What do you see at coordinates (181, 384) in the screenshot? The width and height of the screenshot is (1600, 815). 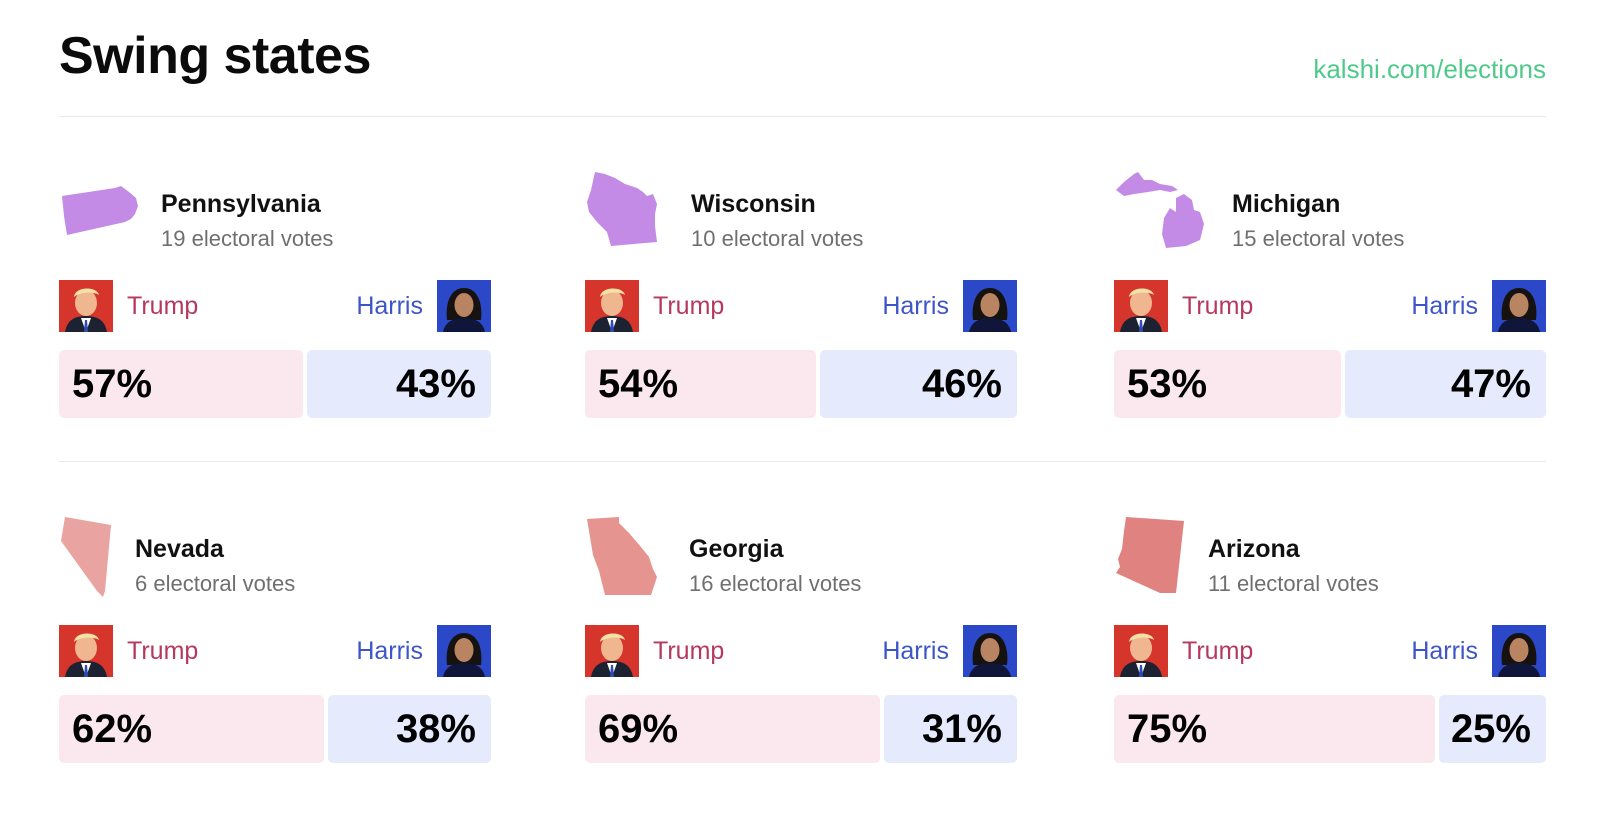 I see `trump-percentage: 57%` at bounding box center [181, 384].